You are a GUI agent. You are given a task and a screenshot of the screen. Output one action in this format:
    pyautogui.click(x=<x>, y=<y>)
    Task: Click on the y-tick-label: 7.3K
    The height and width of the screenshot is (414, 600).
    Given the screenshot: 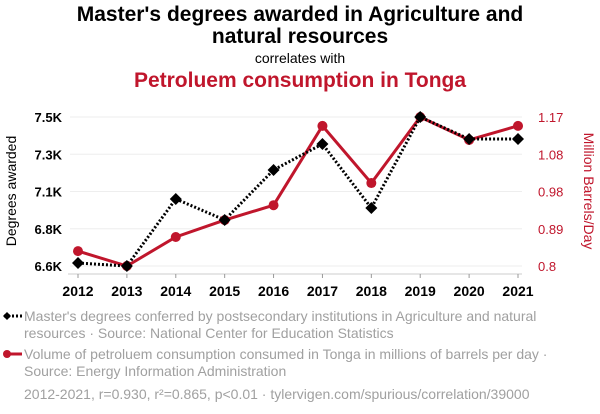 What is the action you would take?
    pyautogui.click(x=49, y=154)
    